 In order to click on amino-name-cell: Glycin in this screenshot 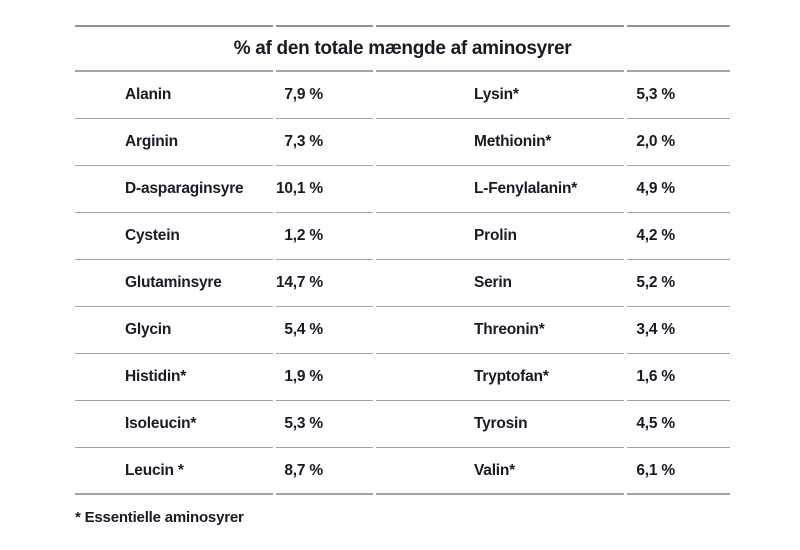, I will do `click(174, 330)`.